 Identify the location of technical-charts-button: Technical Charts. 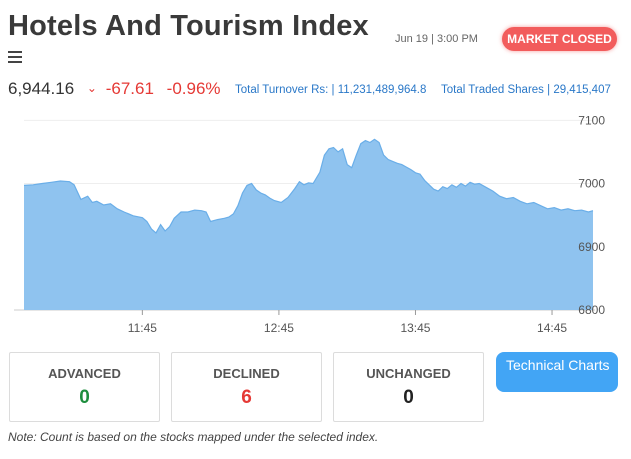
(557, 372).